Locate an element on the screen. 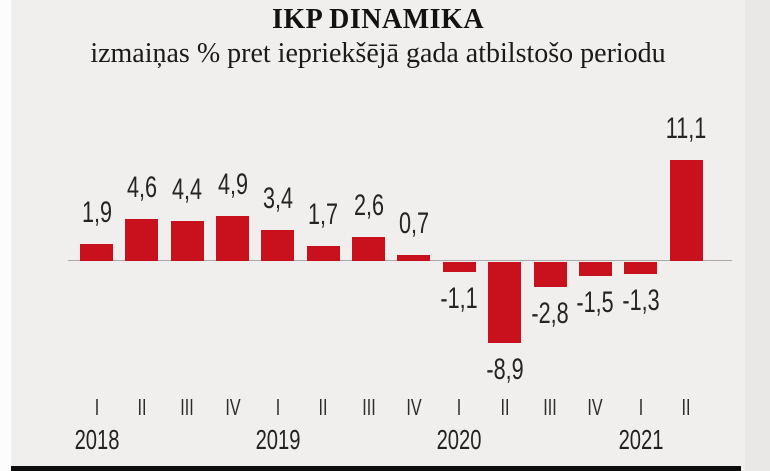 The image size is (770, 471). x-tick-label-2019-II: II is located at coordinates (323, 407).